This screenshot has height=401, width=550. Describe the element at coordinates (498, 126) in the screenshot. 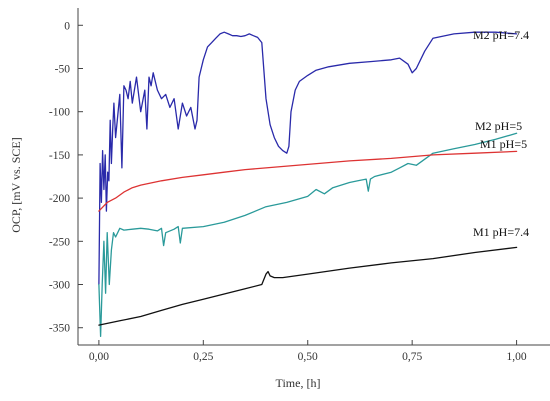

I see `series-label-m2-ph5: M2 pH=5` at that location.